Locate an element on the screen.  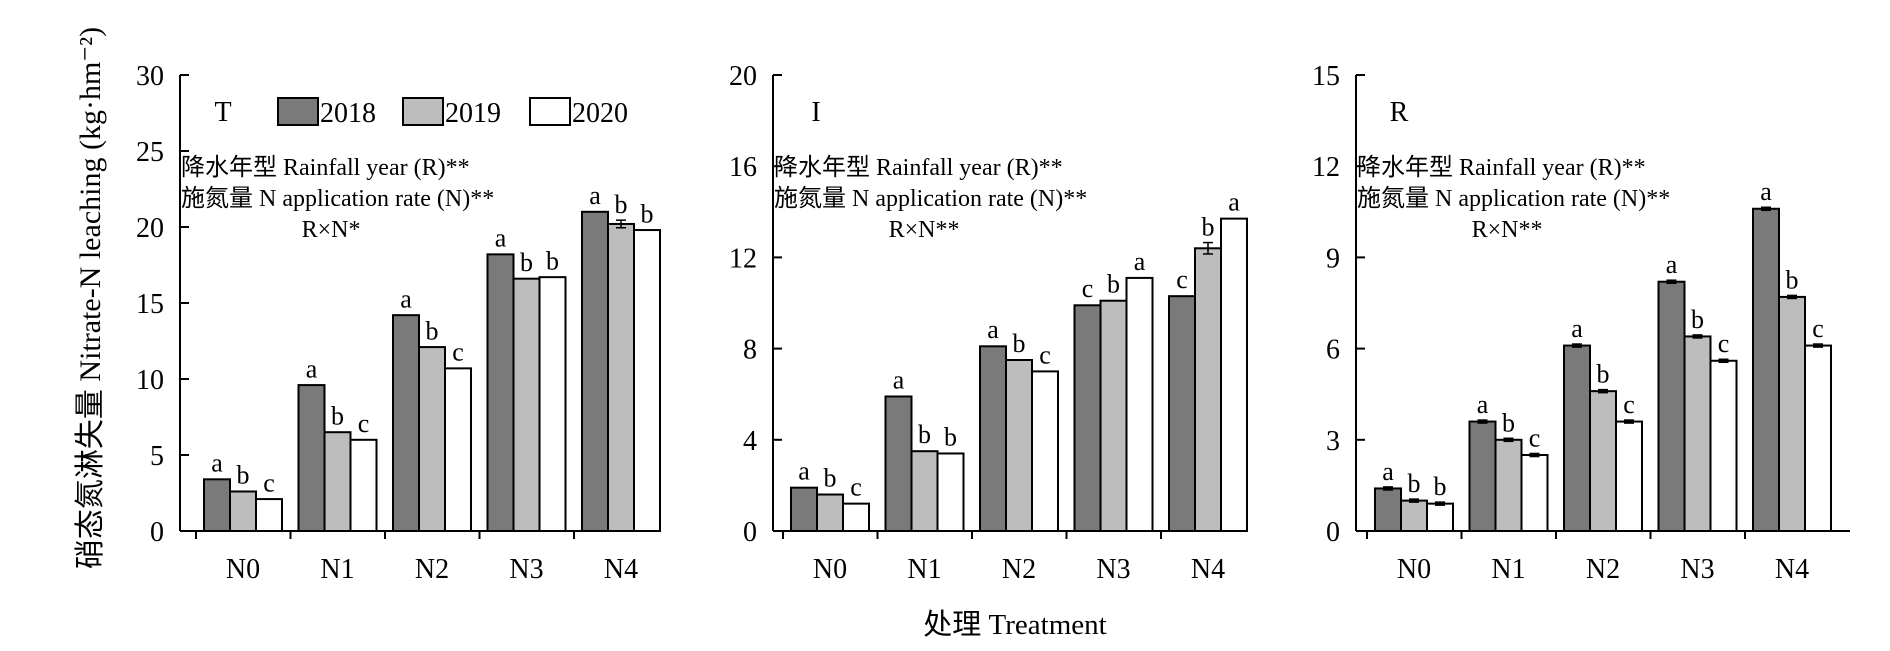
y-tick-label: 10 is located at coordinates (150, 380).